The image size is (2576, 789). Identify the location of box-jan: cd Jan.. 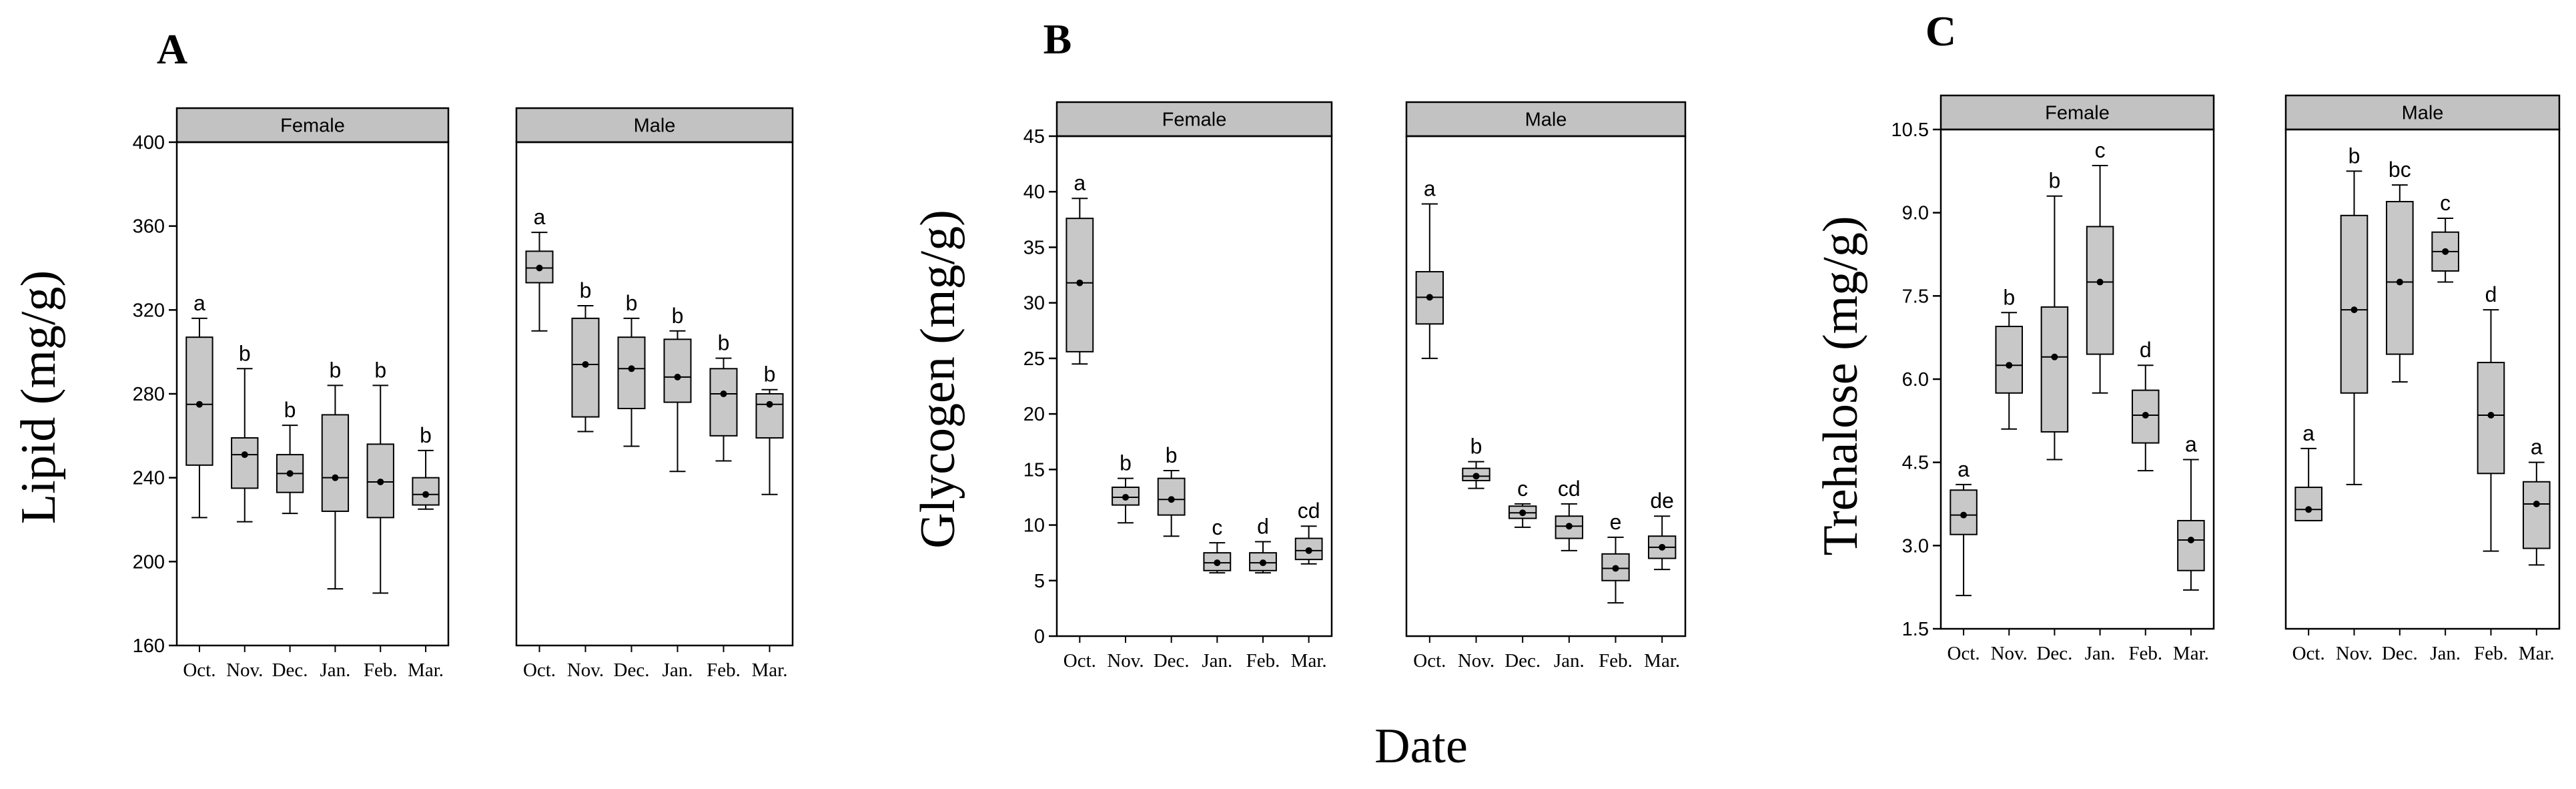
(1569, 574).